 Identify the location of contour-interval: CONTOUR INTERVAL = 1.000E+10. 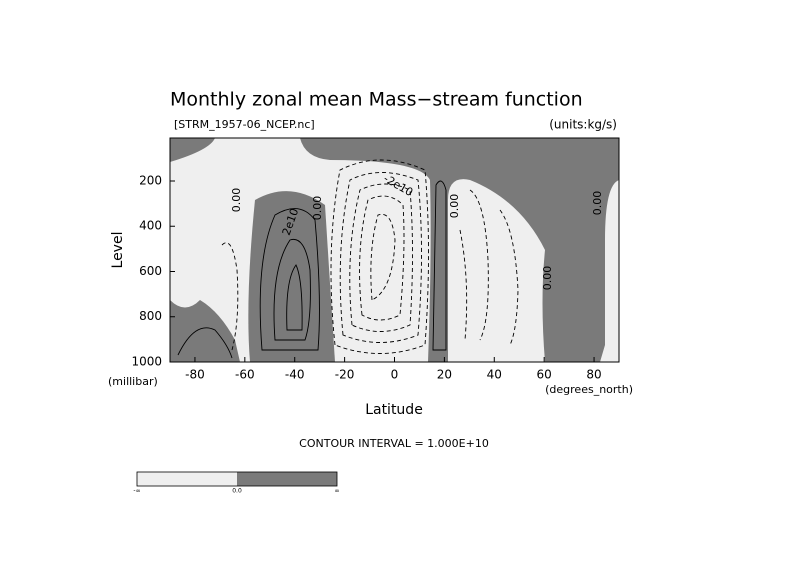
(394, 443).